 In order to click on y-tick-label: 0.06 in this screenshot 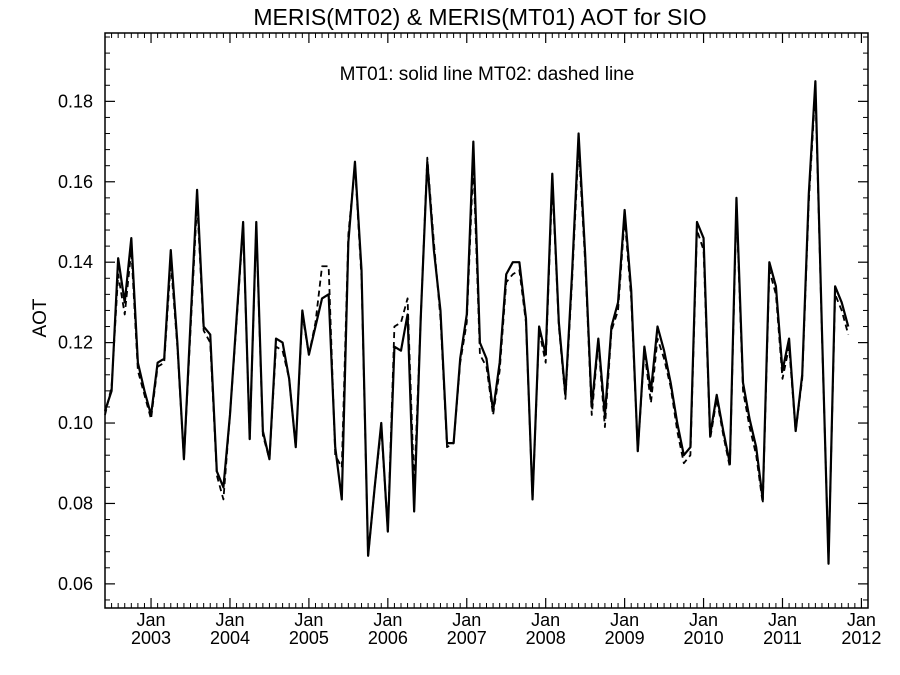, I will do `click(75, 584)`.